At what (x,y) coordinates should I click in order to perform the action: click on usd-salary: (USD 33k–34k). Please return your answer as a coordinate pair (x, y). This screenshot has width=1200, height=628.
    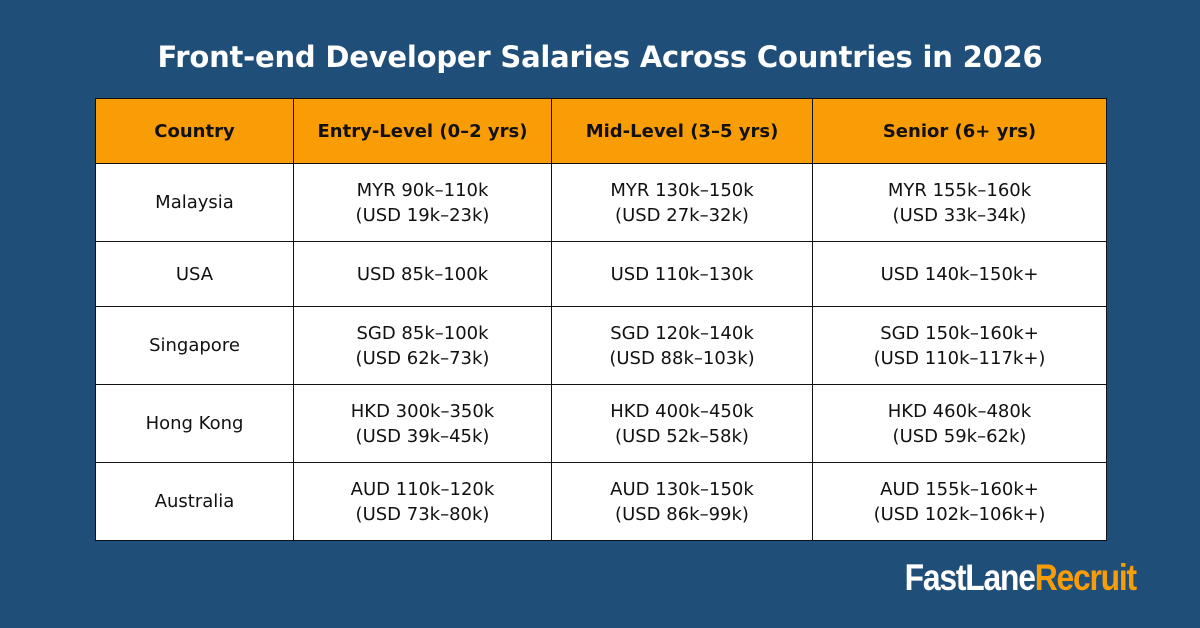
    Looking at the image, I should click on (959, 215).